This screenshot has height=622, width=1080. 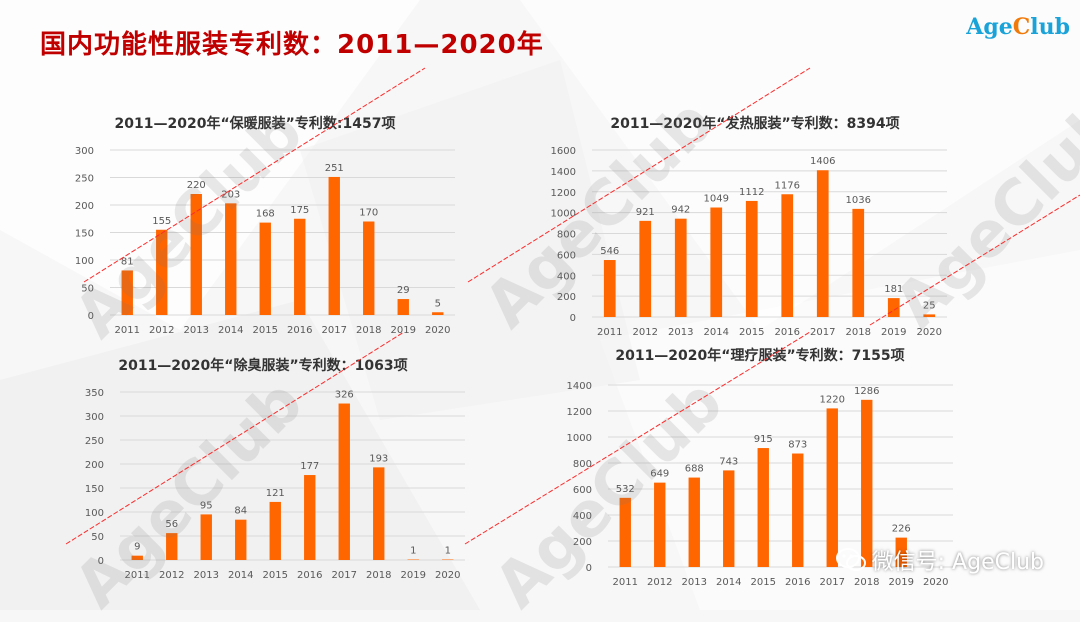 What do you see at coordinates (309, 466) in the screenshot?
I see `data-label: 177` at bounding box center [309, 466].